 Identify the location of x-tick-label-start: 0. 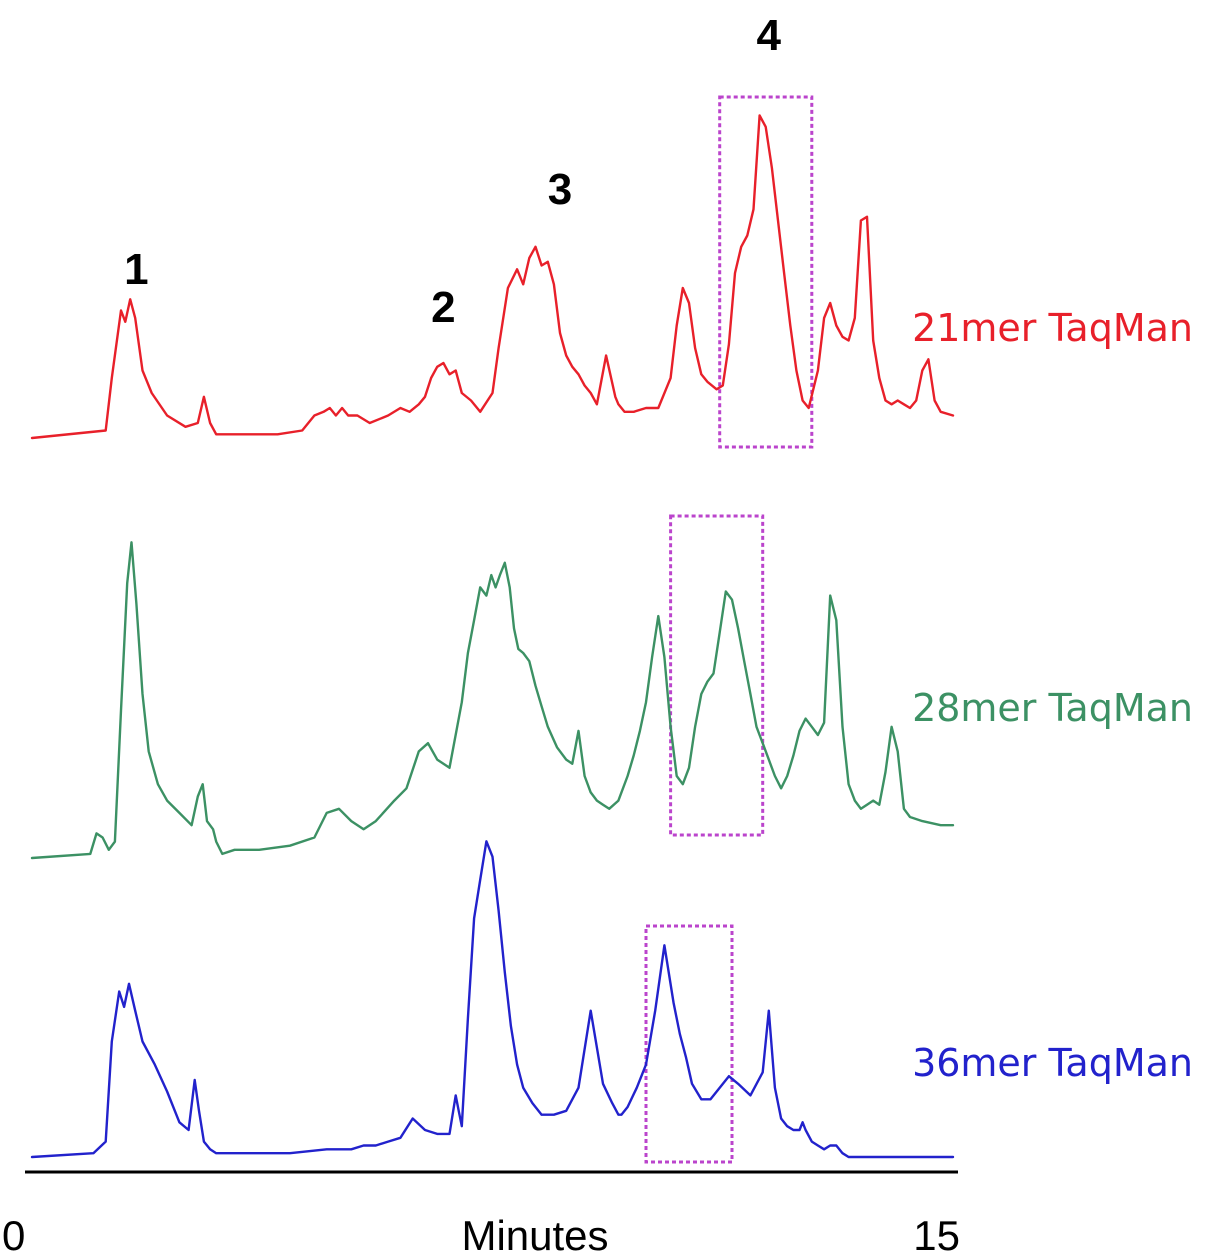
(13, 1235).